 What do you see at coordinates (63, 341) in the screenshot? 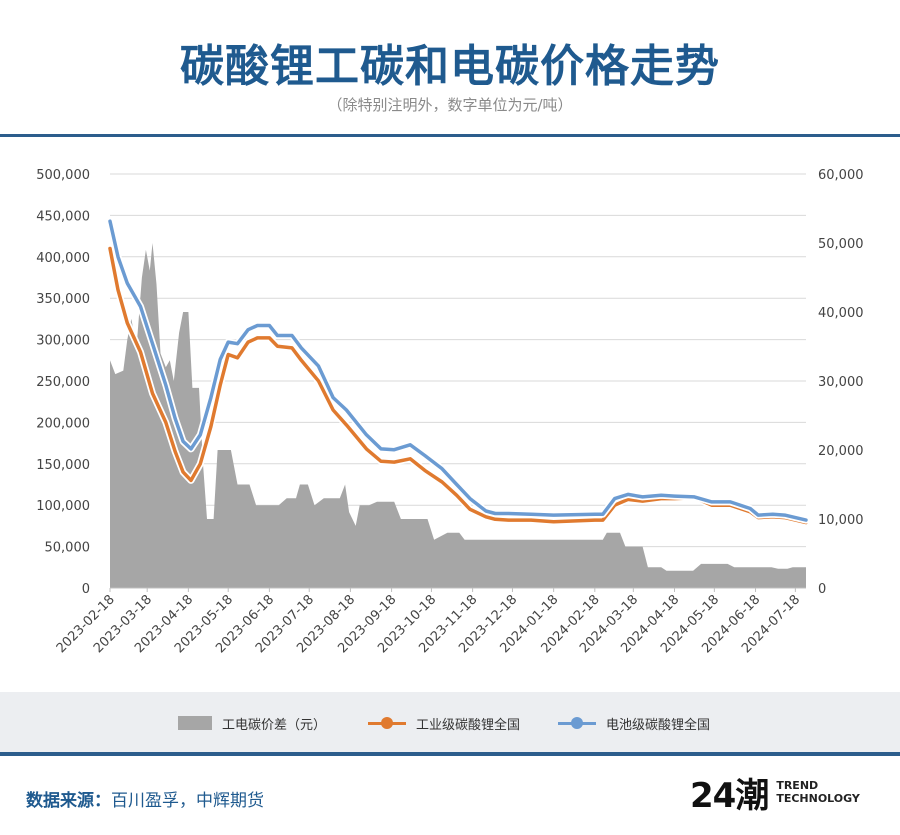
I see `y-left-tick-label: 300,000` at bounding box center [63, 341].